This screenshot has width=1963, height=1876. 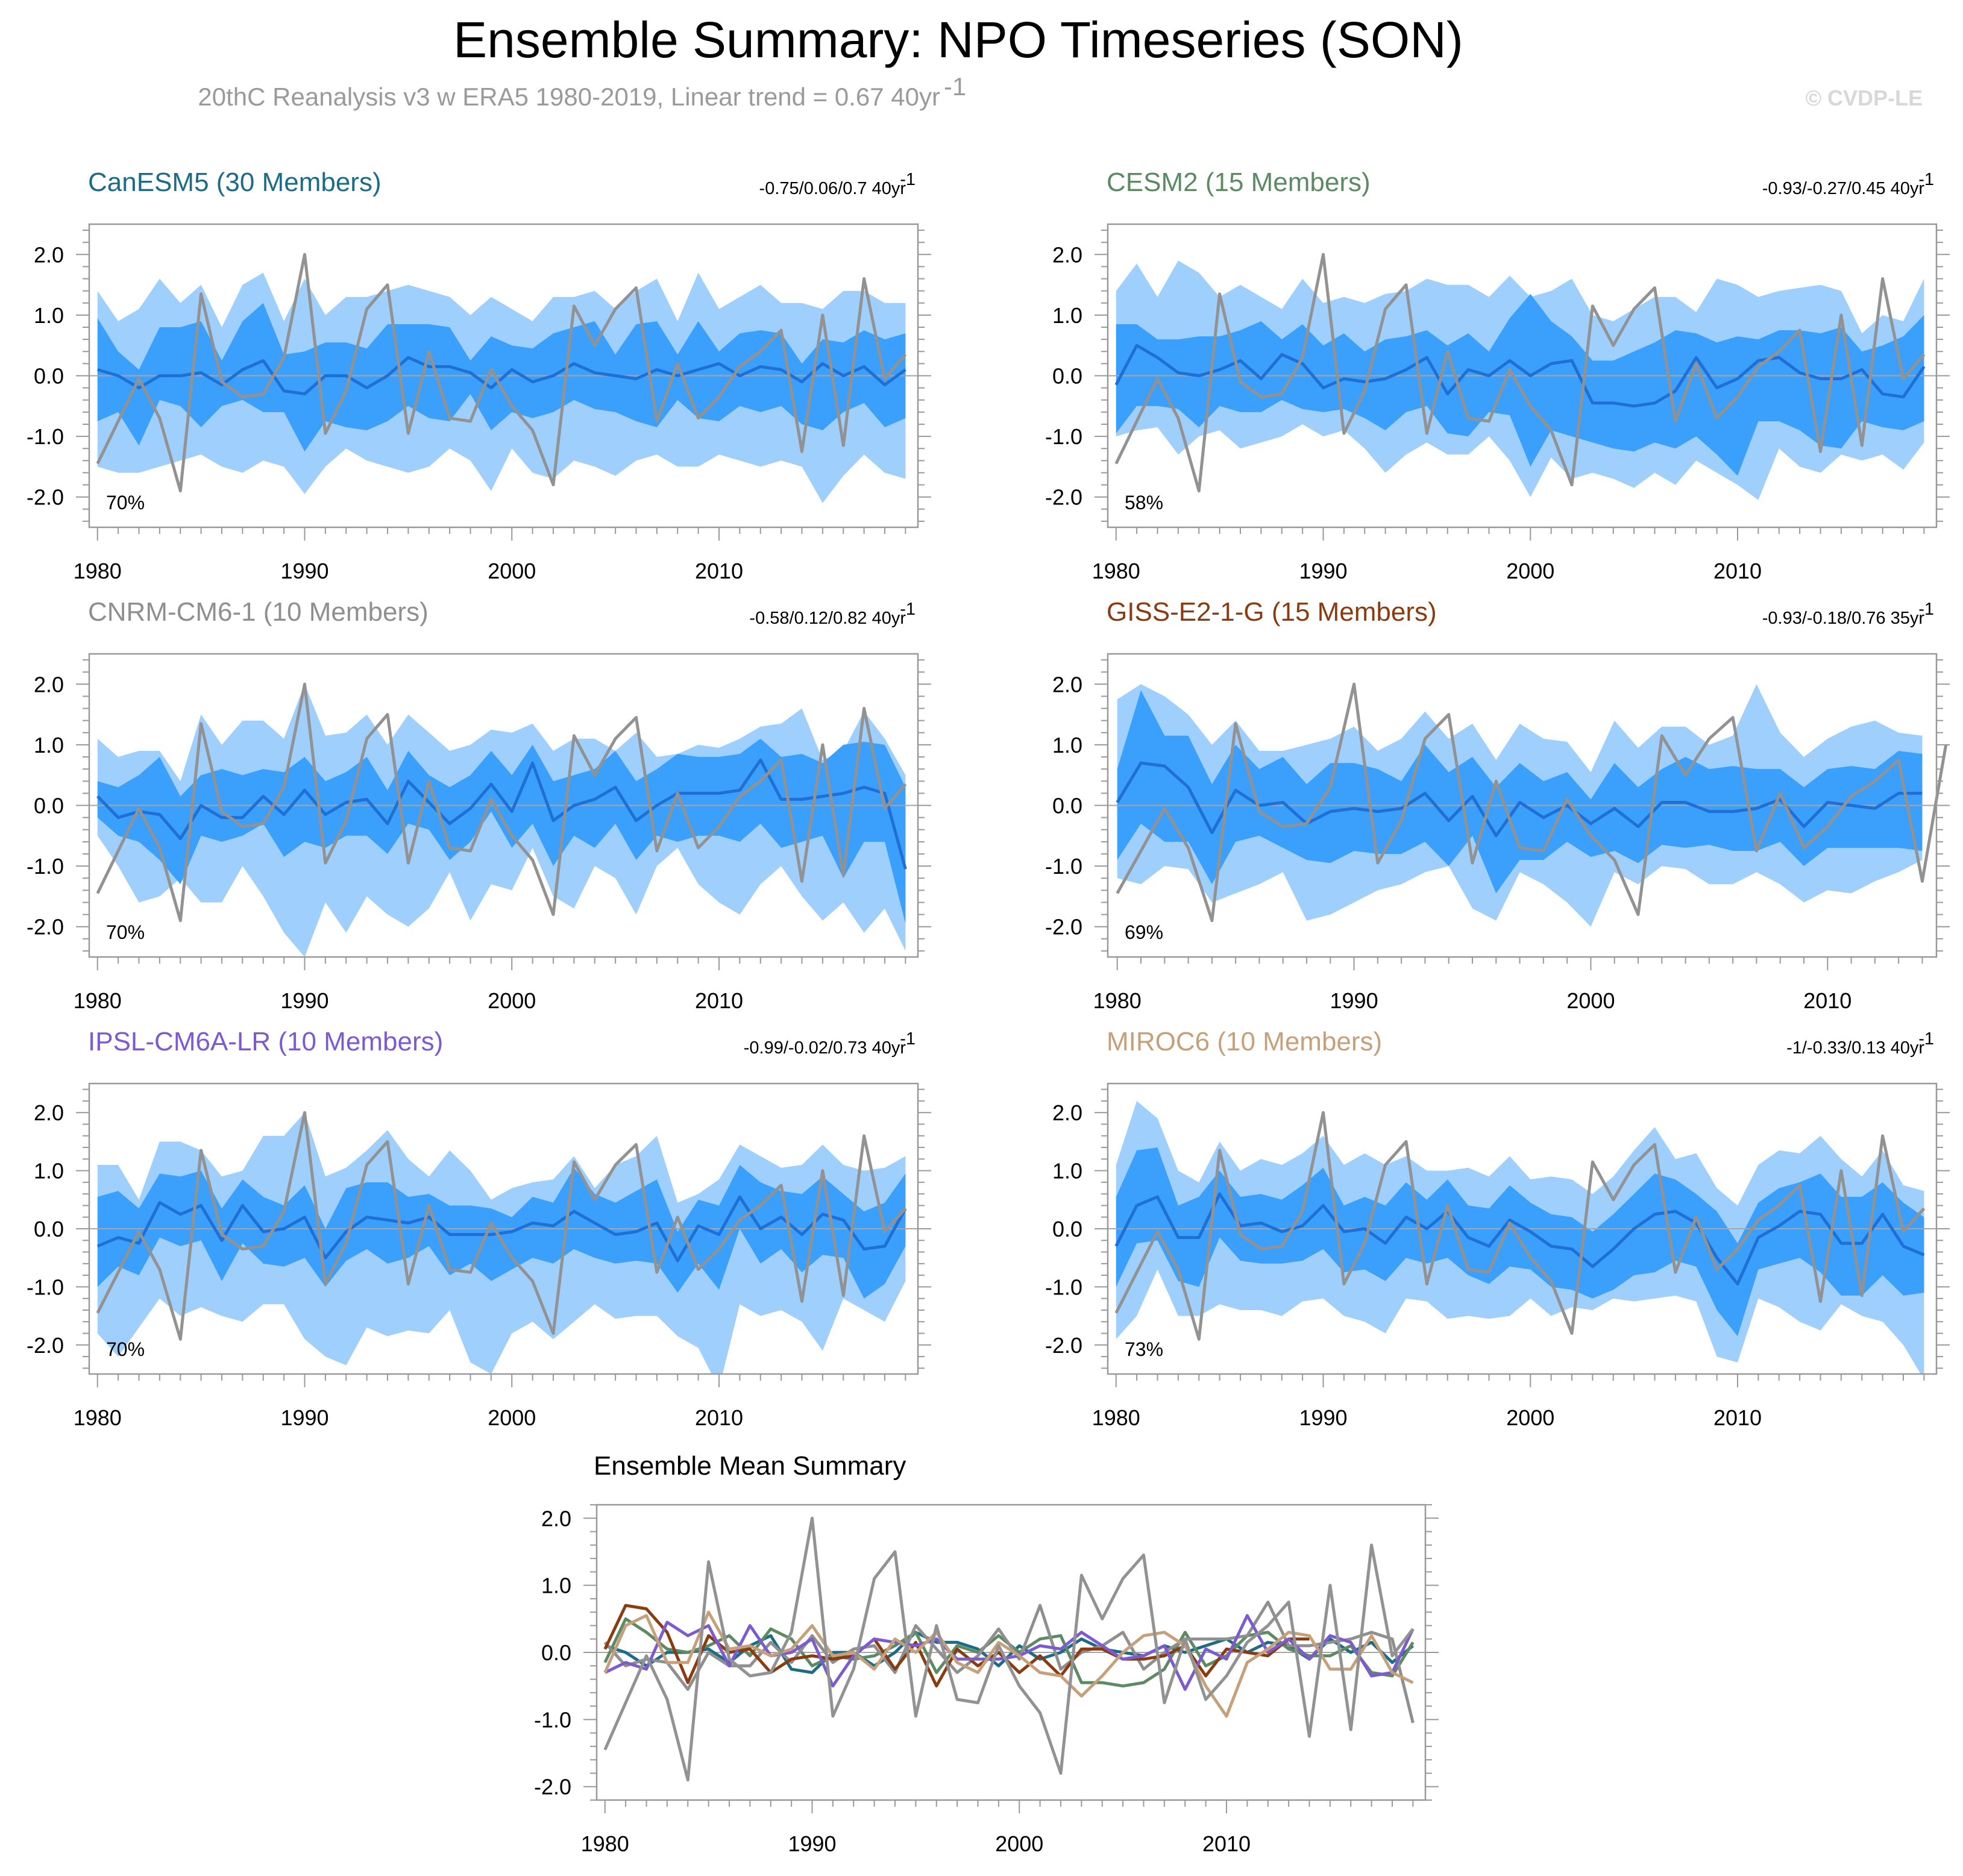 I want to click on cnrm-inner-spread-band, so click(x=501, y=831).